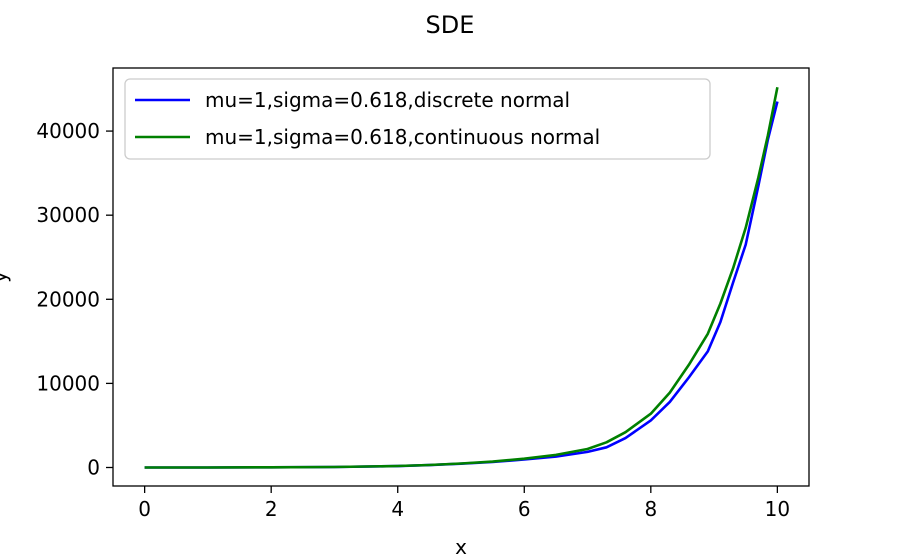  I want to click on x-tick-label: 10, so click(777, 509).